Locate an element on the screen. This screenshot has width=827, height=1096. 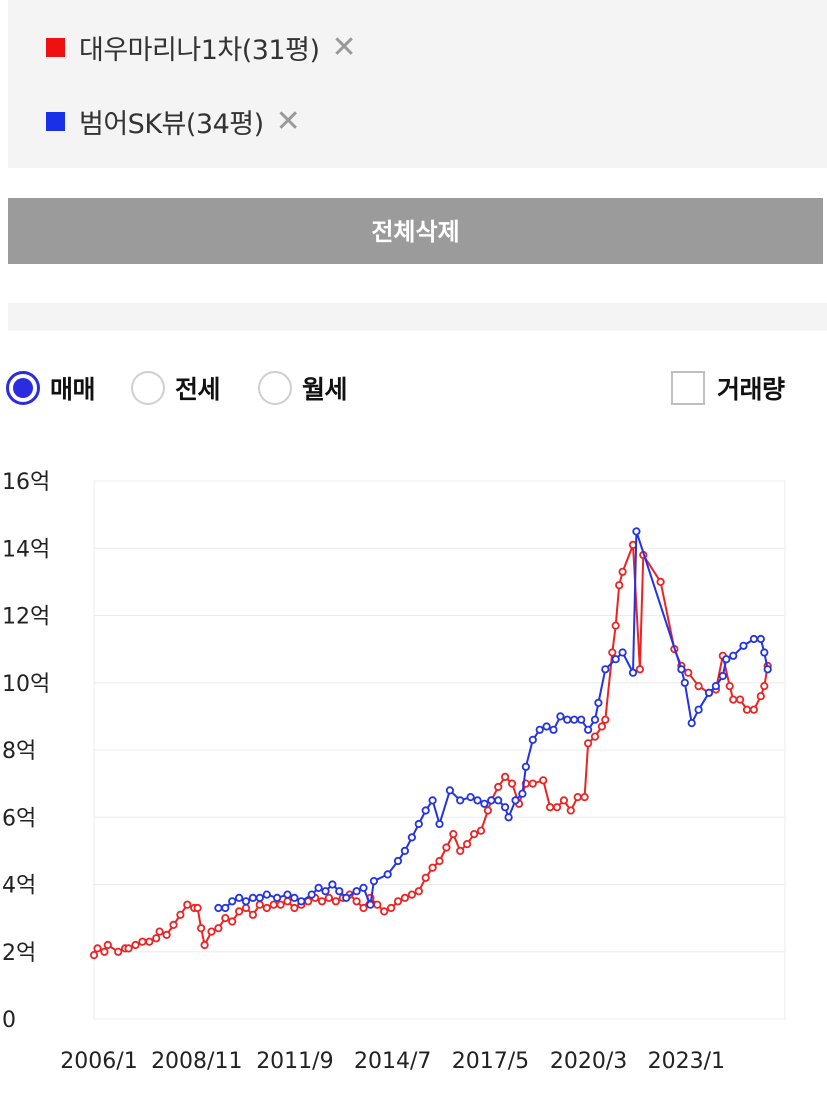
radio-monthly-rent: 월세 is located at coordinates (303, 388).